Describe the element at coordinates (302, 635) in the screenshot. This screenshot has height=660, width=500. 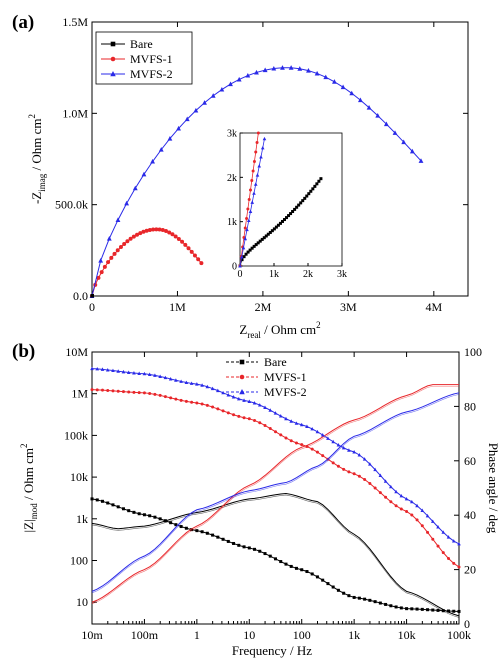
I see `panel-b-x-tick-label: 100` at that location.